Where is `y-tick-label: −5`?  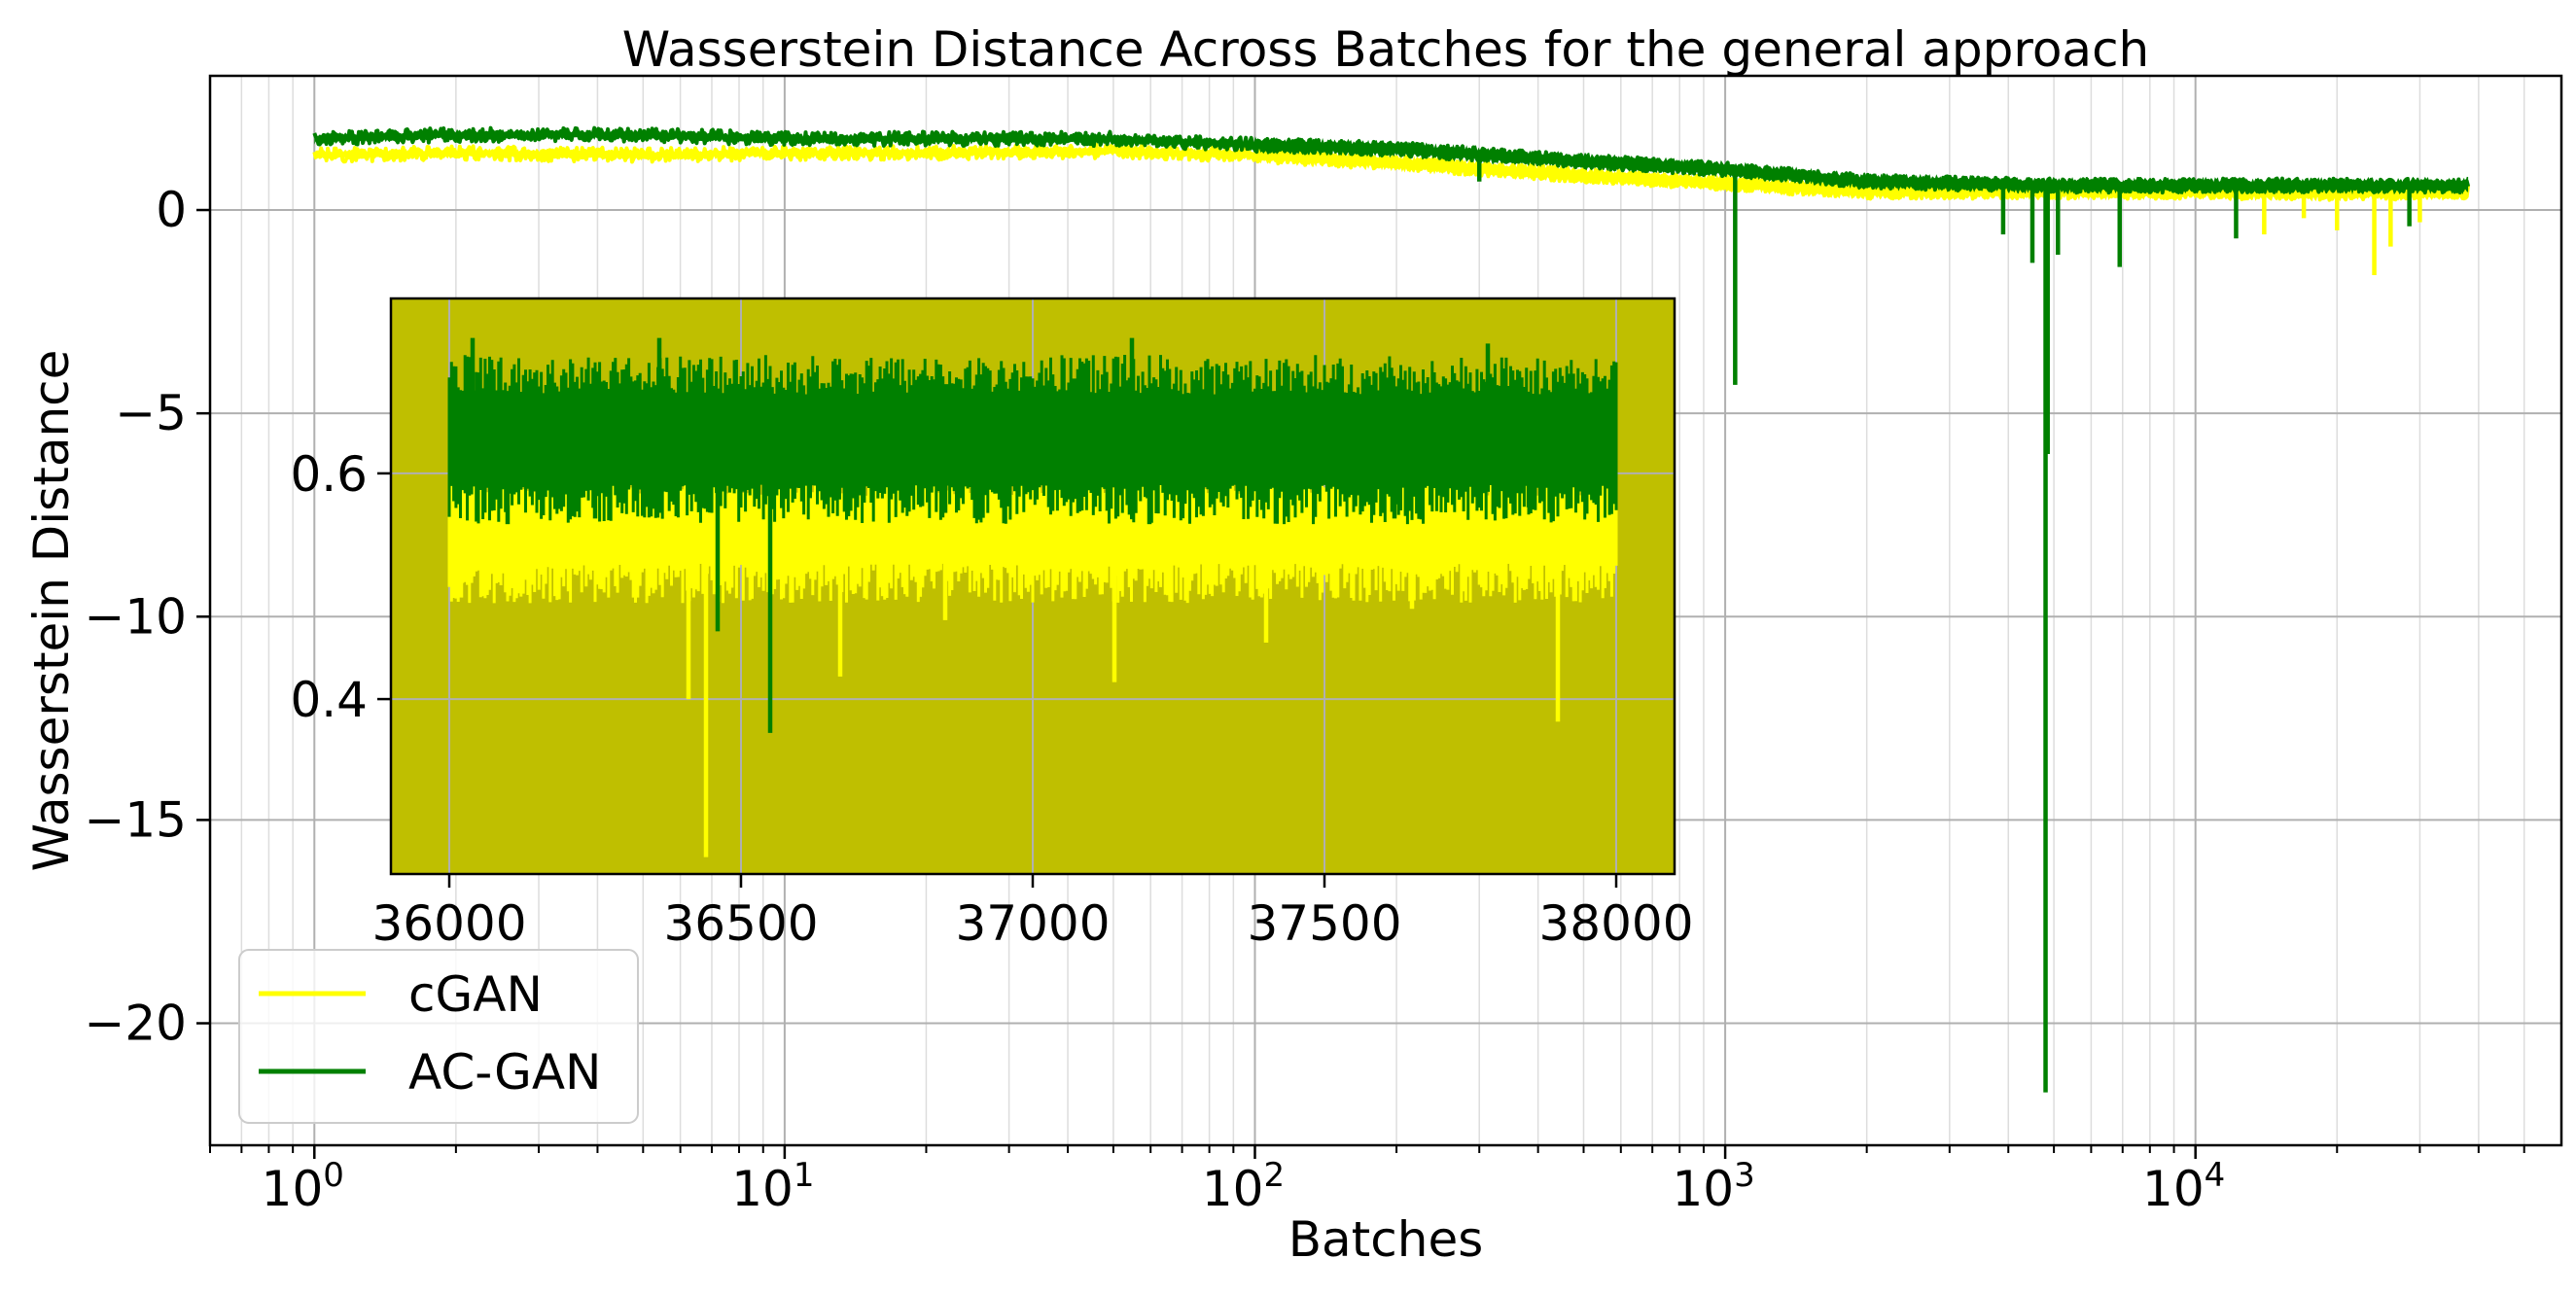 y-tick-label: −5 is located at coordinates (151, 413).